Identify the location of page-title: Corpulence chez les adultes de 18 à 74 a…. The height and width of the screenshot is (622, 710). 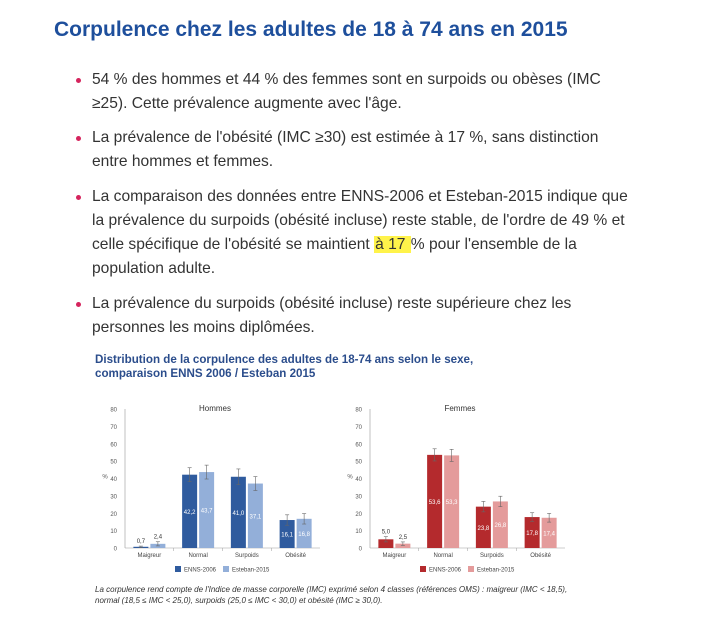
(311, 29).